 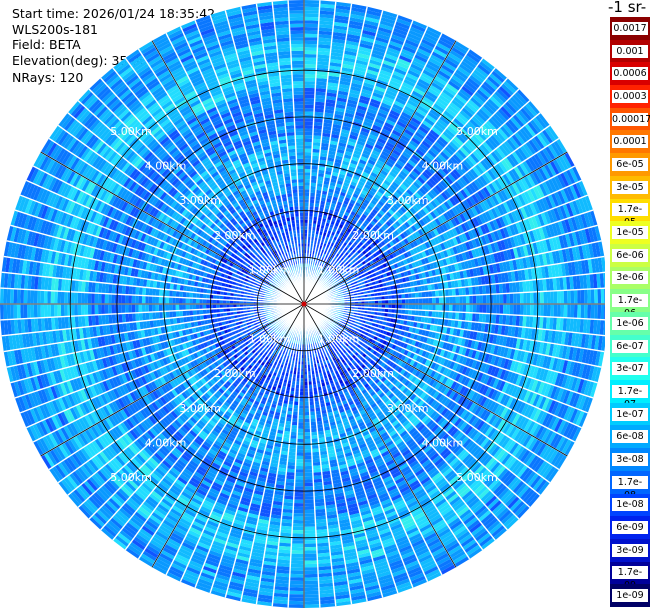 I want to click on start-time-text: Start time: 2026/01/24 18:35:42, so click(x=114, y=13).